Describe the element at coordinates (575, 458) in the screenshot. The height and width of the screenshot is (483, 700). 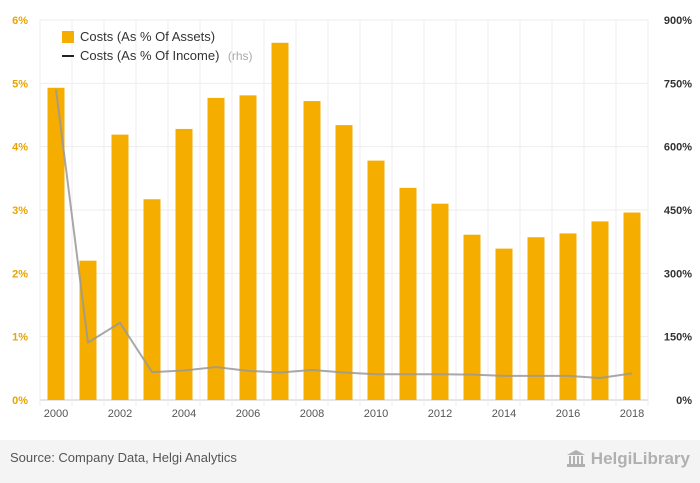
I see `library-icon` at that location.